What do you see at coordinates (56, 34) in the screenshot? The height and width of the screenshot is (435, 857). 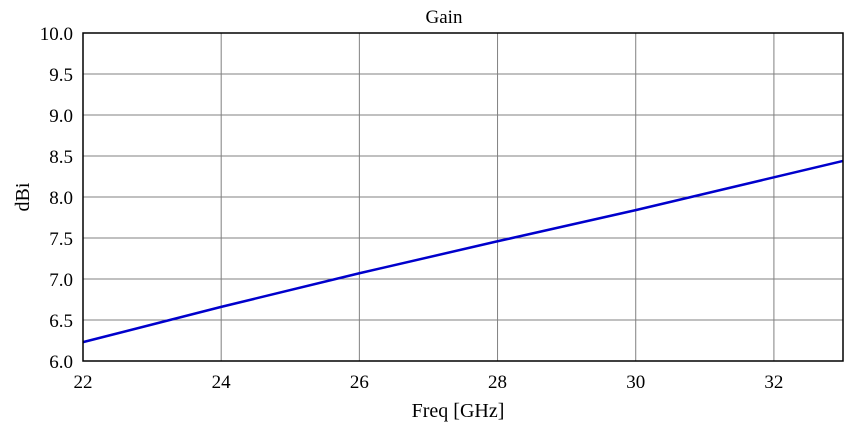 I see `y-tick-label: 10.0` at bounding box center [56, 34].